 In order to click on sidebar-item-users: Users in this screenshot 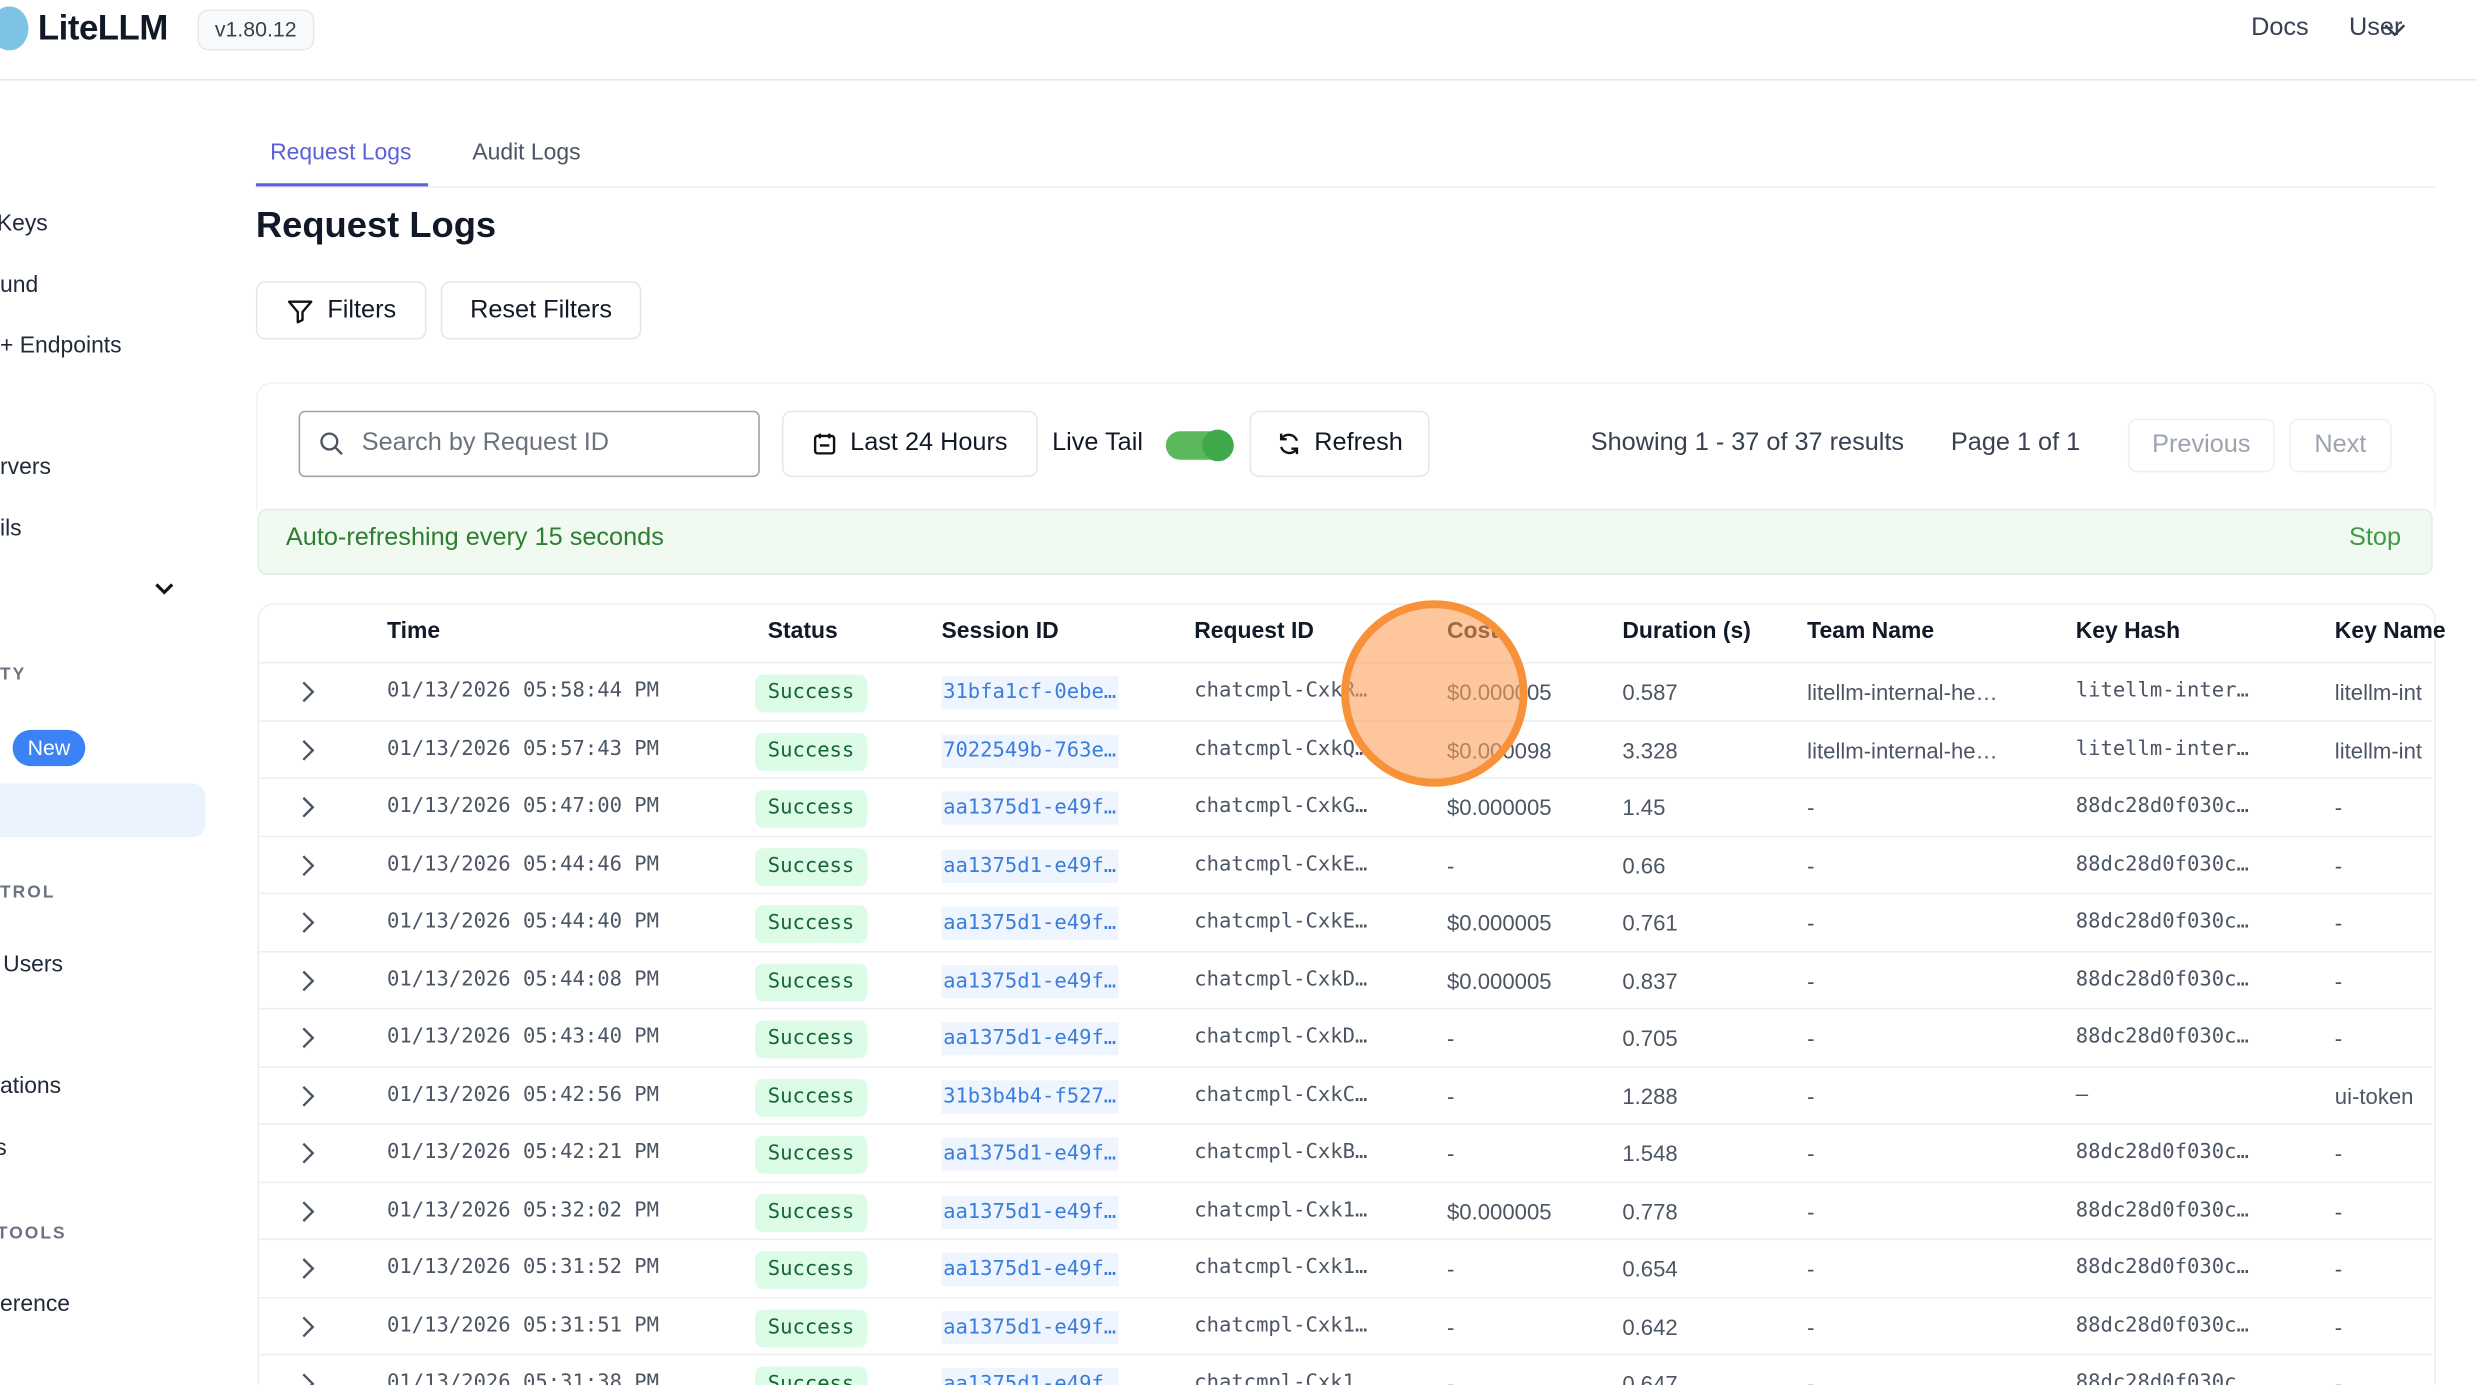, I will do `click(33, 965)`.